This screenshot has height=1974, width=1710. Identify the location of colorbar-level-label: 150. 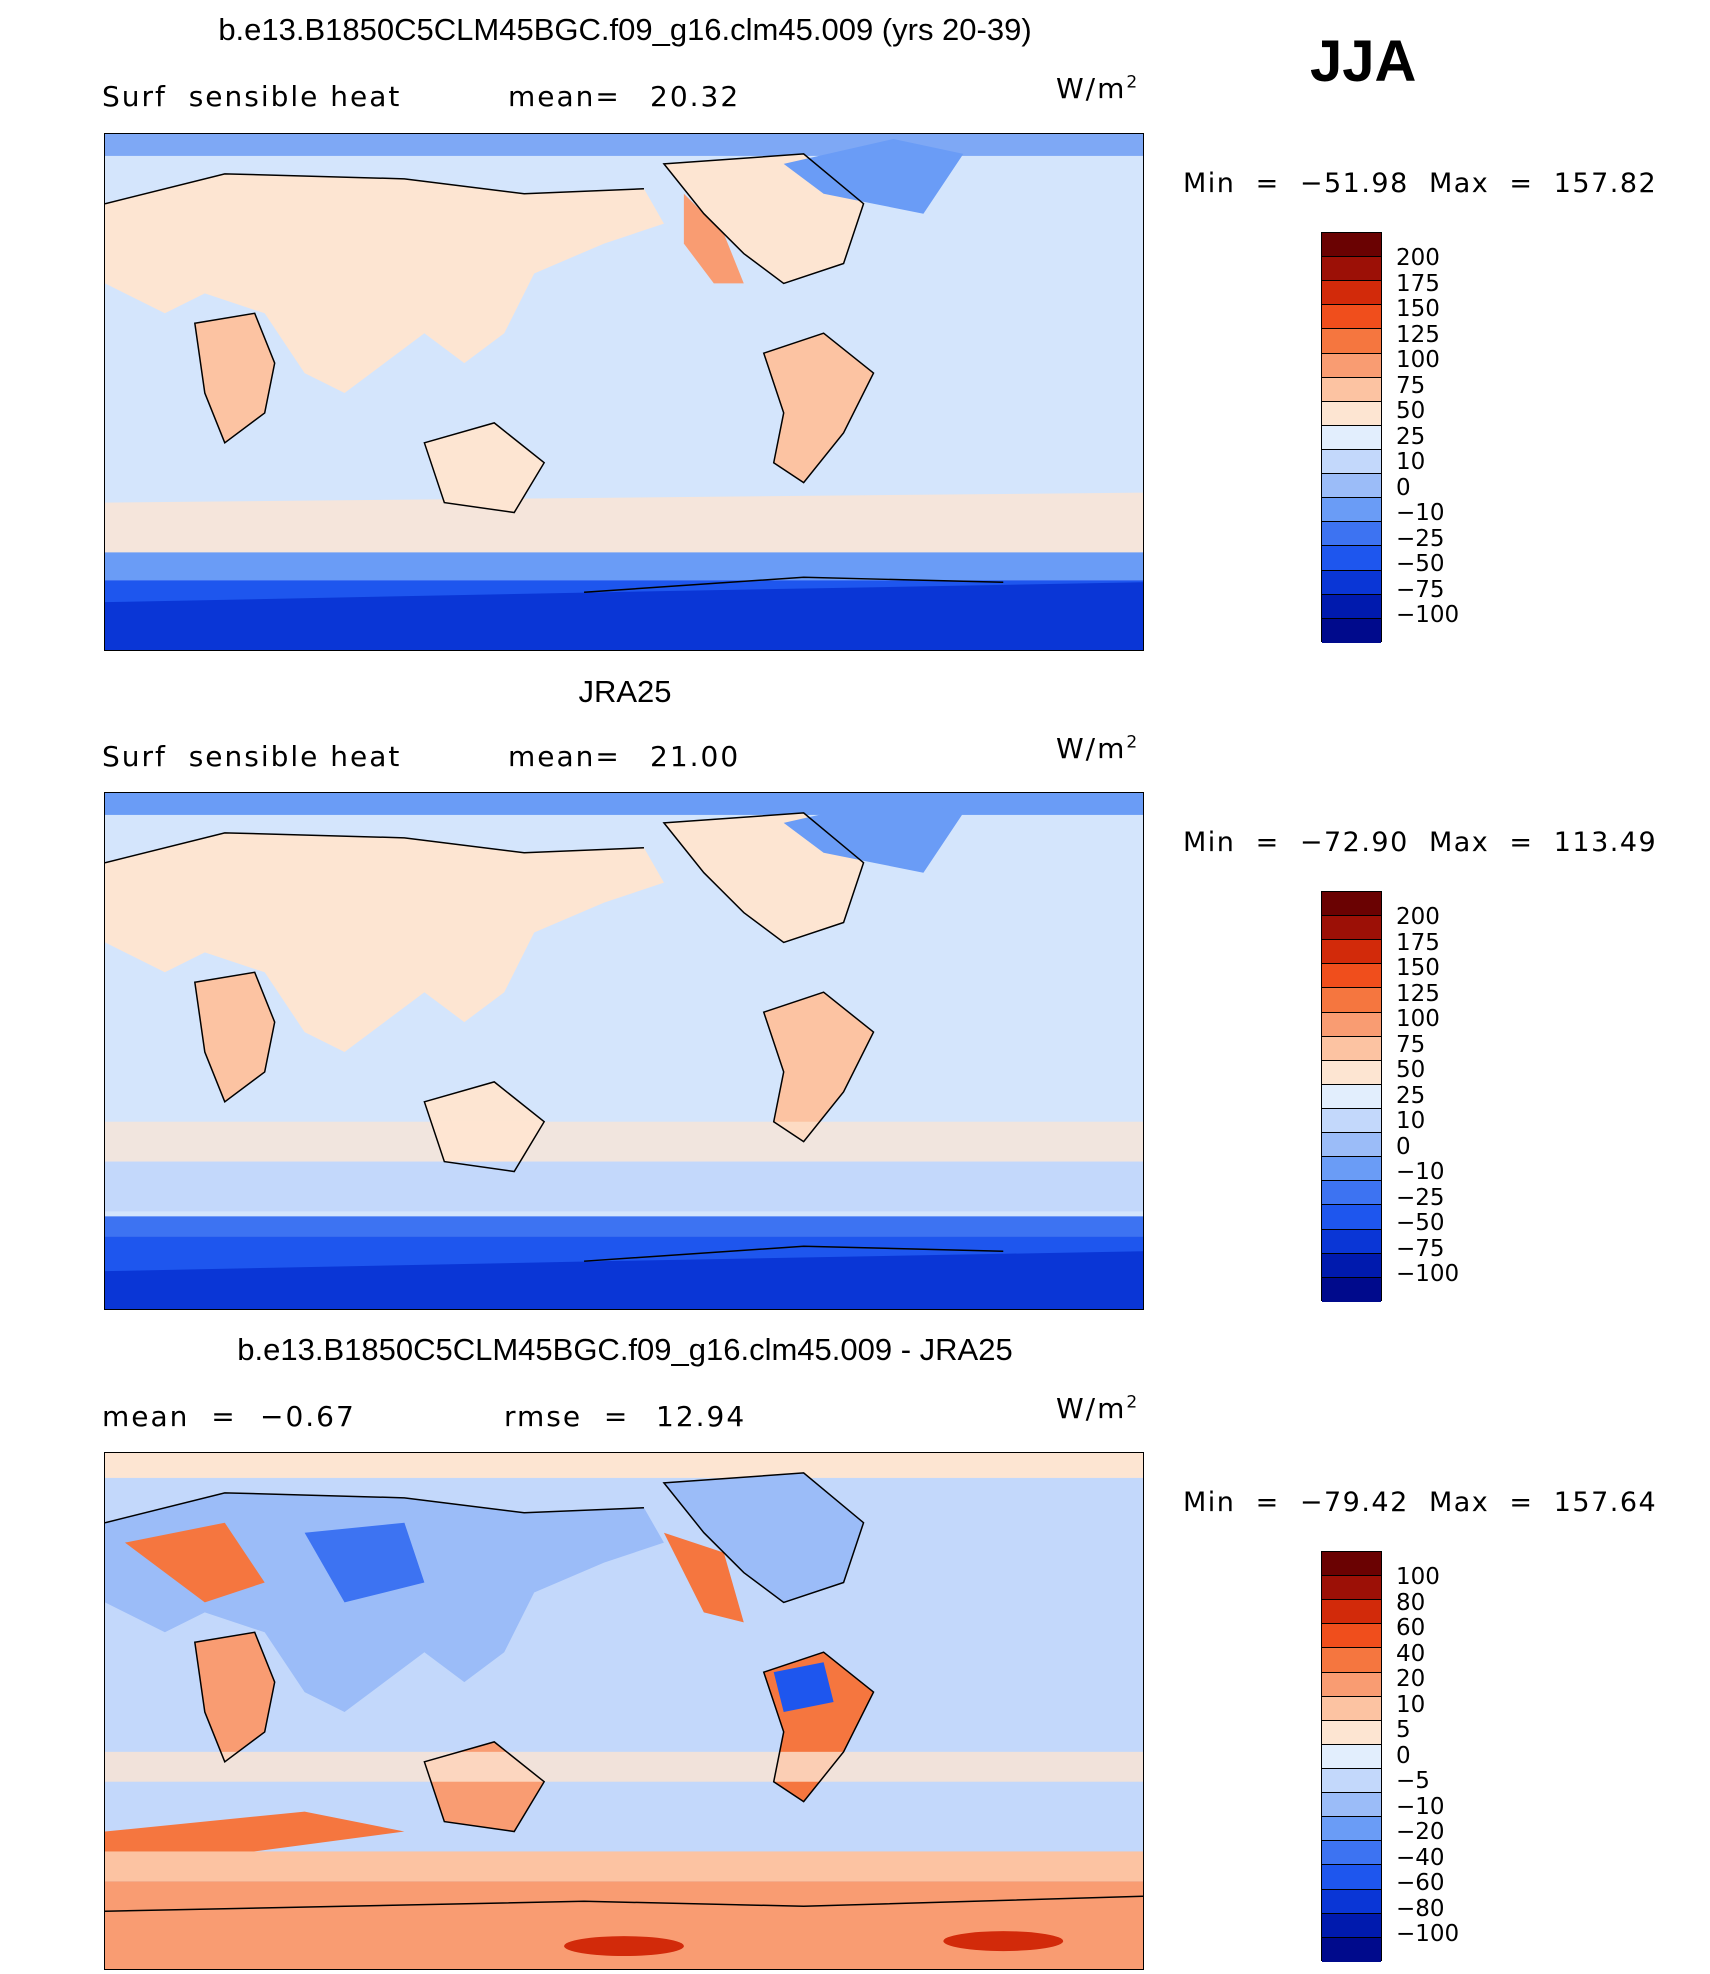
(1418, 968).